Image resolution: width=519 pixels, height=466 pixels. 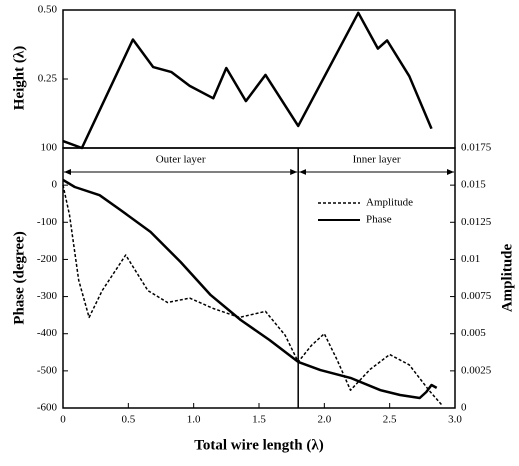 I want to click on y-tick-label: -300, so click(x=47, y=296).